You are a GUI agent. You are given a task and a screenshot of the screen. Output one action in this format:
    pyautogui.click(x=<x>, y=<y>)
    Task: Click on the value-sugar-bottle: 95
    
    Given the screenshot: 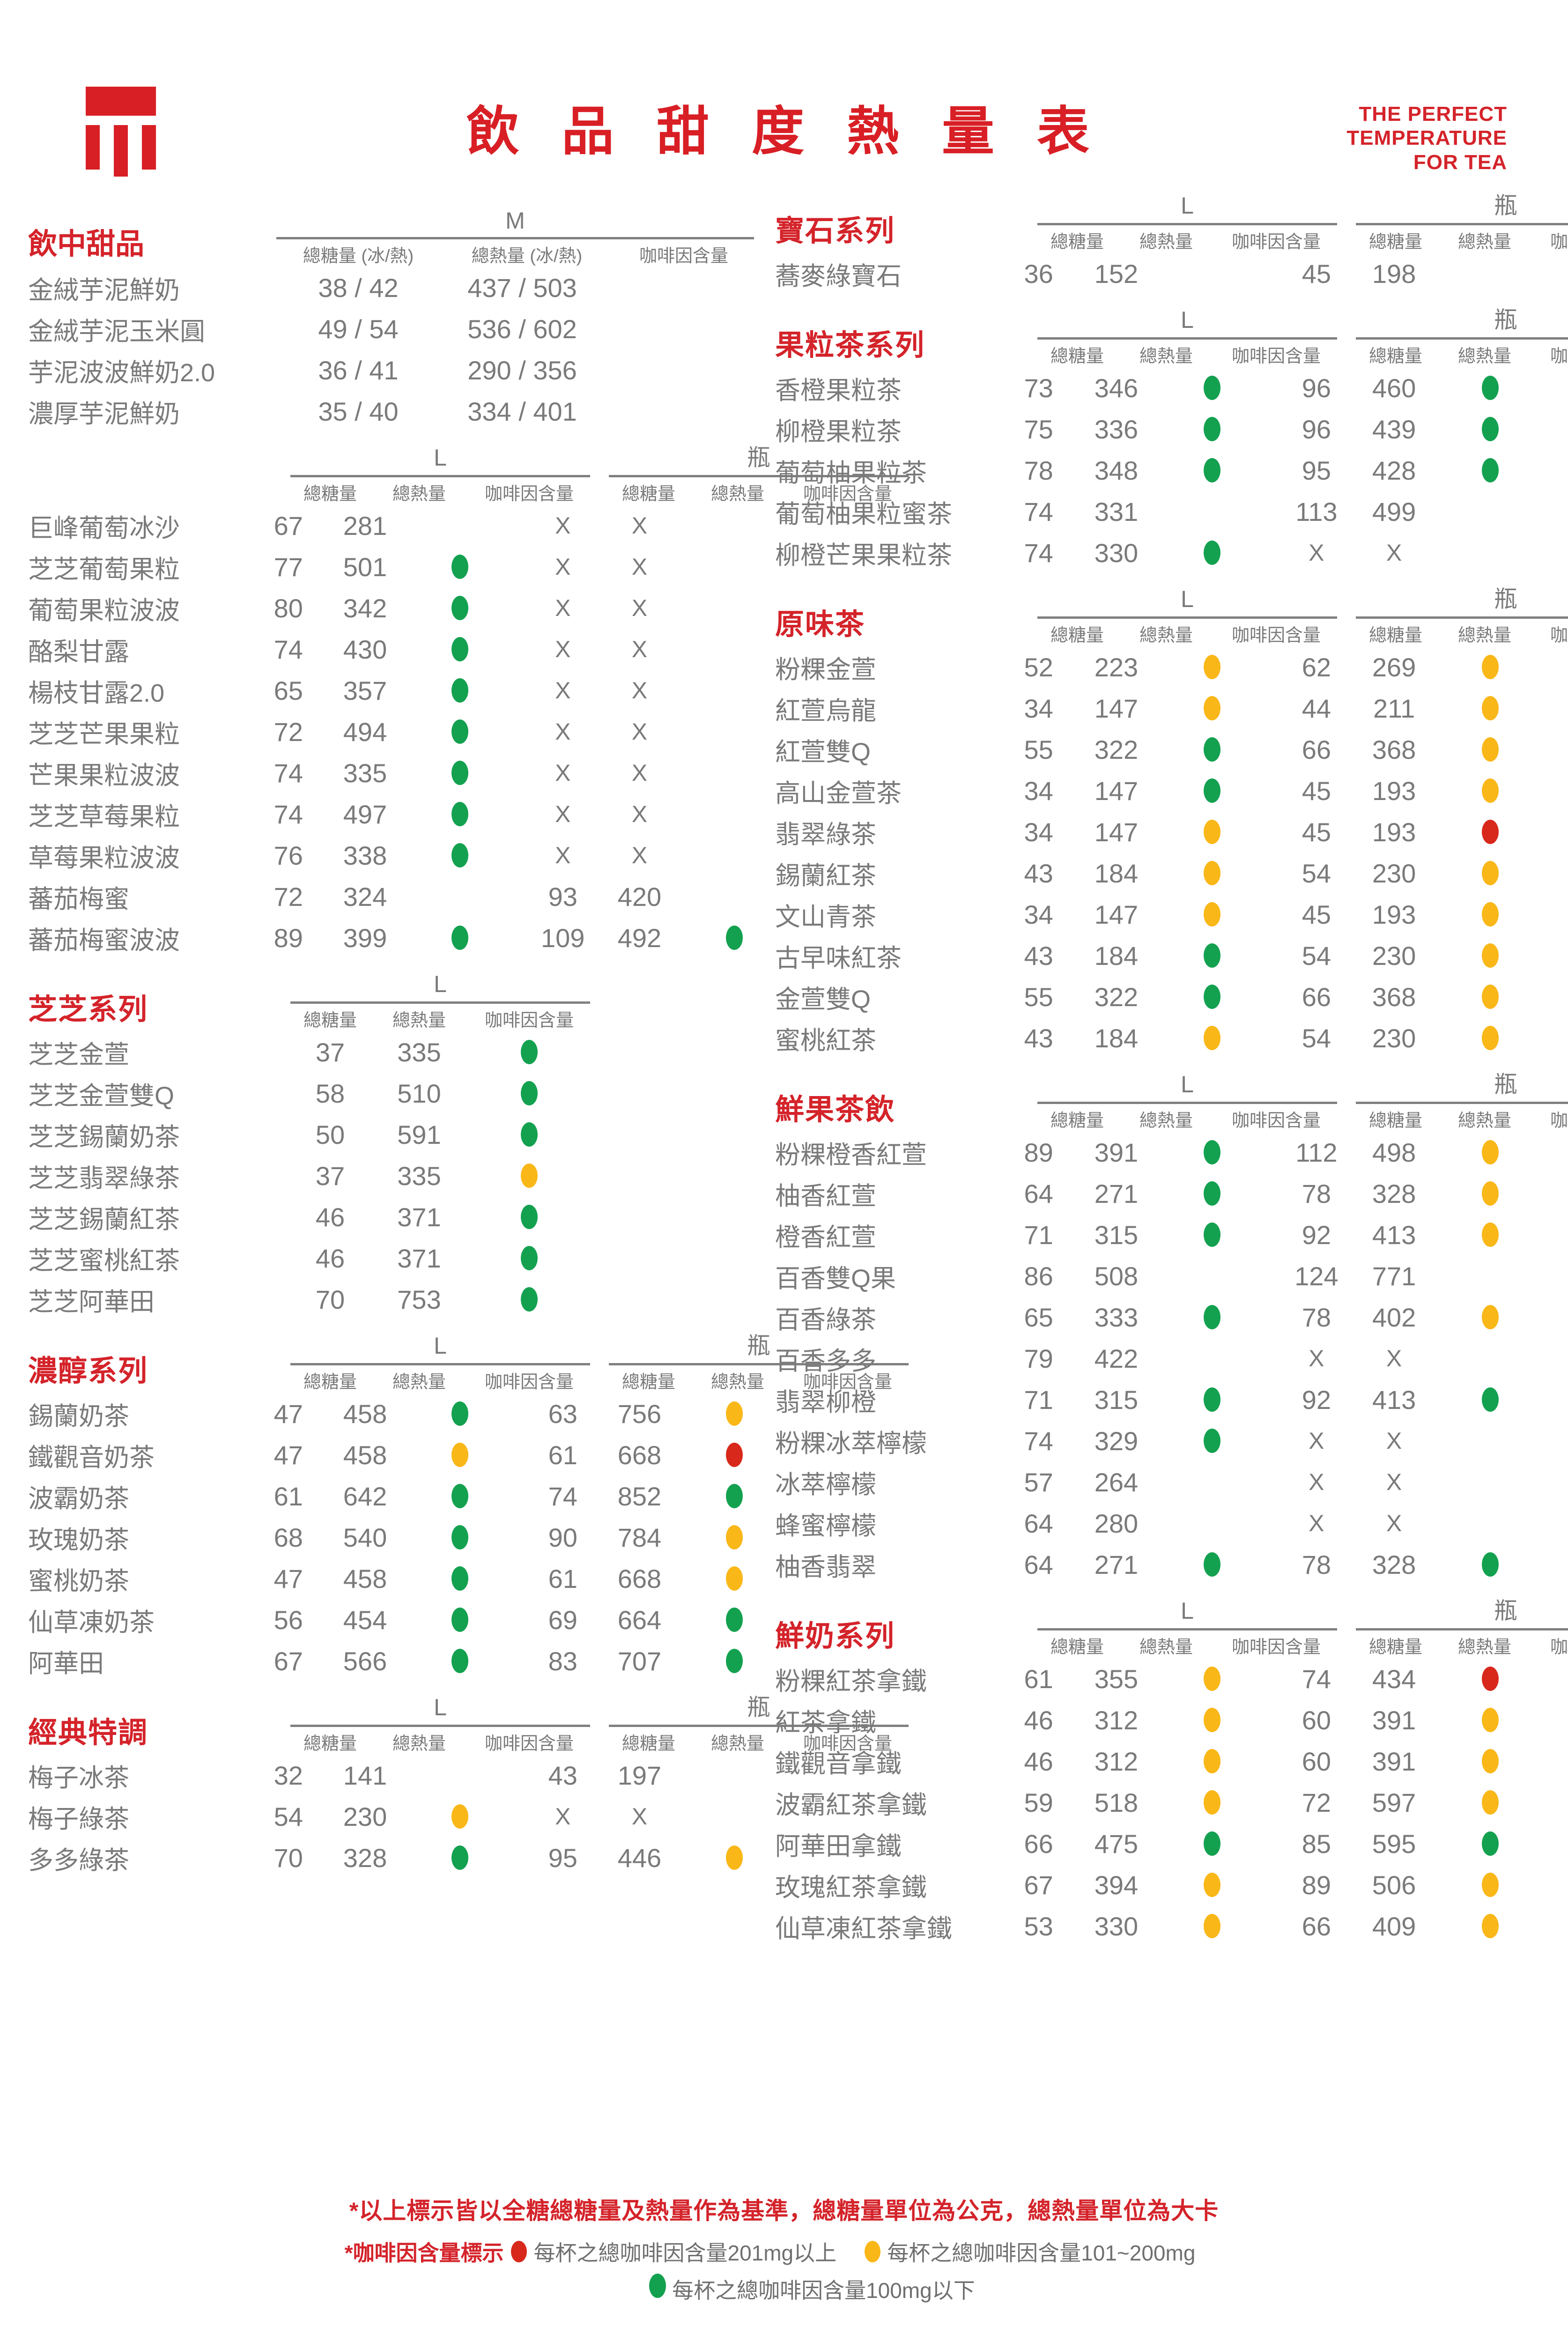 What is the action you would take?
    pyautogui.click(x=562, y=1858)
    